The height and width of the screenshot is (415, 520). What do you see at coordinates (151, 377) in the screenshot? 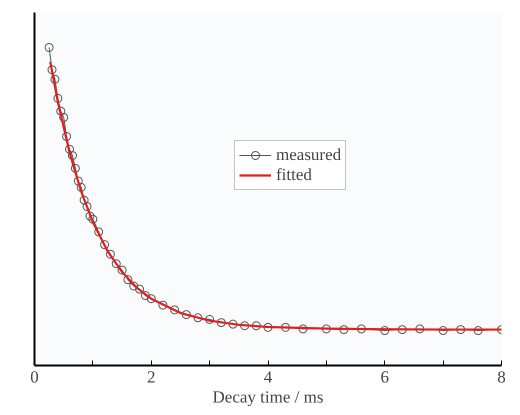
I see `x-tick-label: 2` at bounding box center [151, 377].